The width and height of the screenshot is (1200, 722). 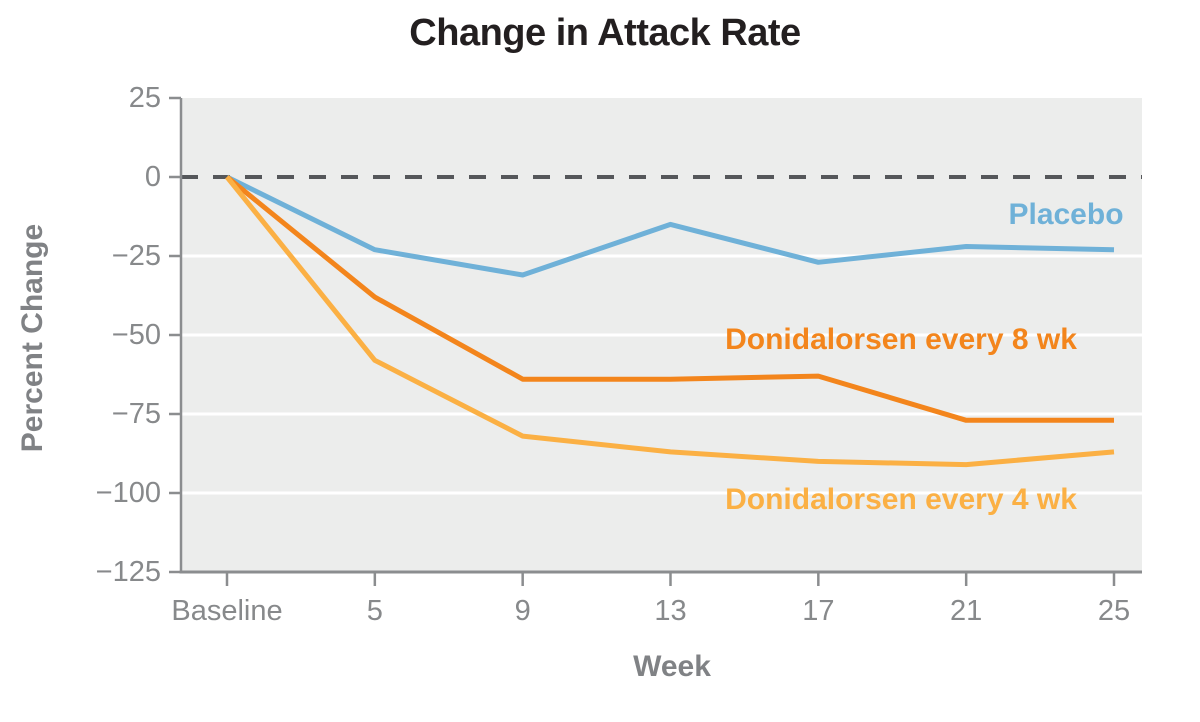 I want to click on placebo-line, so click(x=670, y=226).